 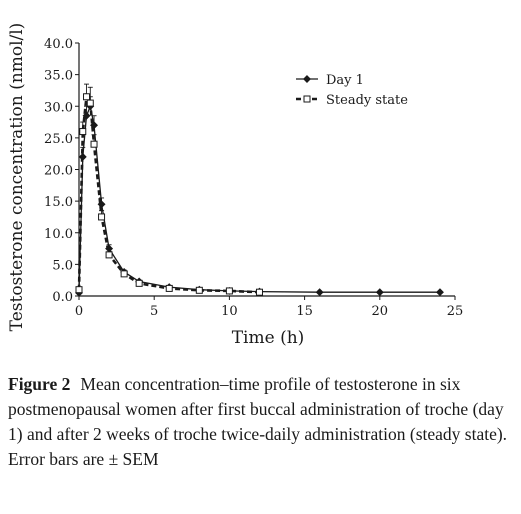 I want to click on legend-label: Day 1, so click(x=345, y=80).